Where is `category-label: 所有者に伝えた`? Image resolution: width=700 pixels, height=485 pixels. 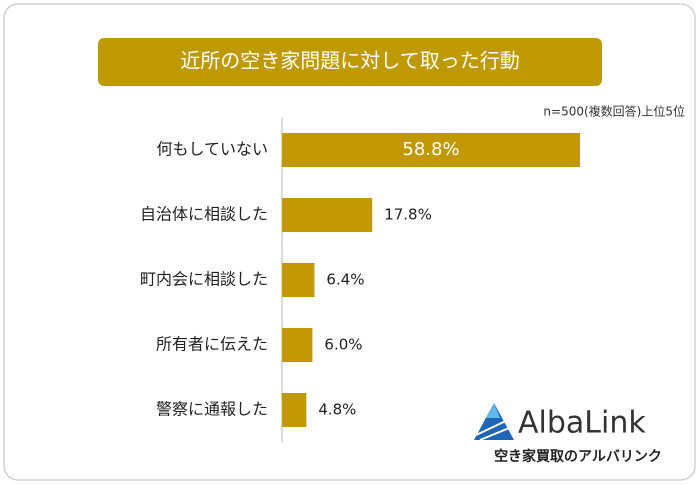
category-label: 所有者に伝えた is located at coordinates (212, 344).